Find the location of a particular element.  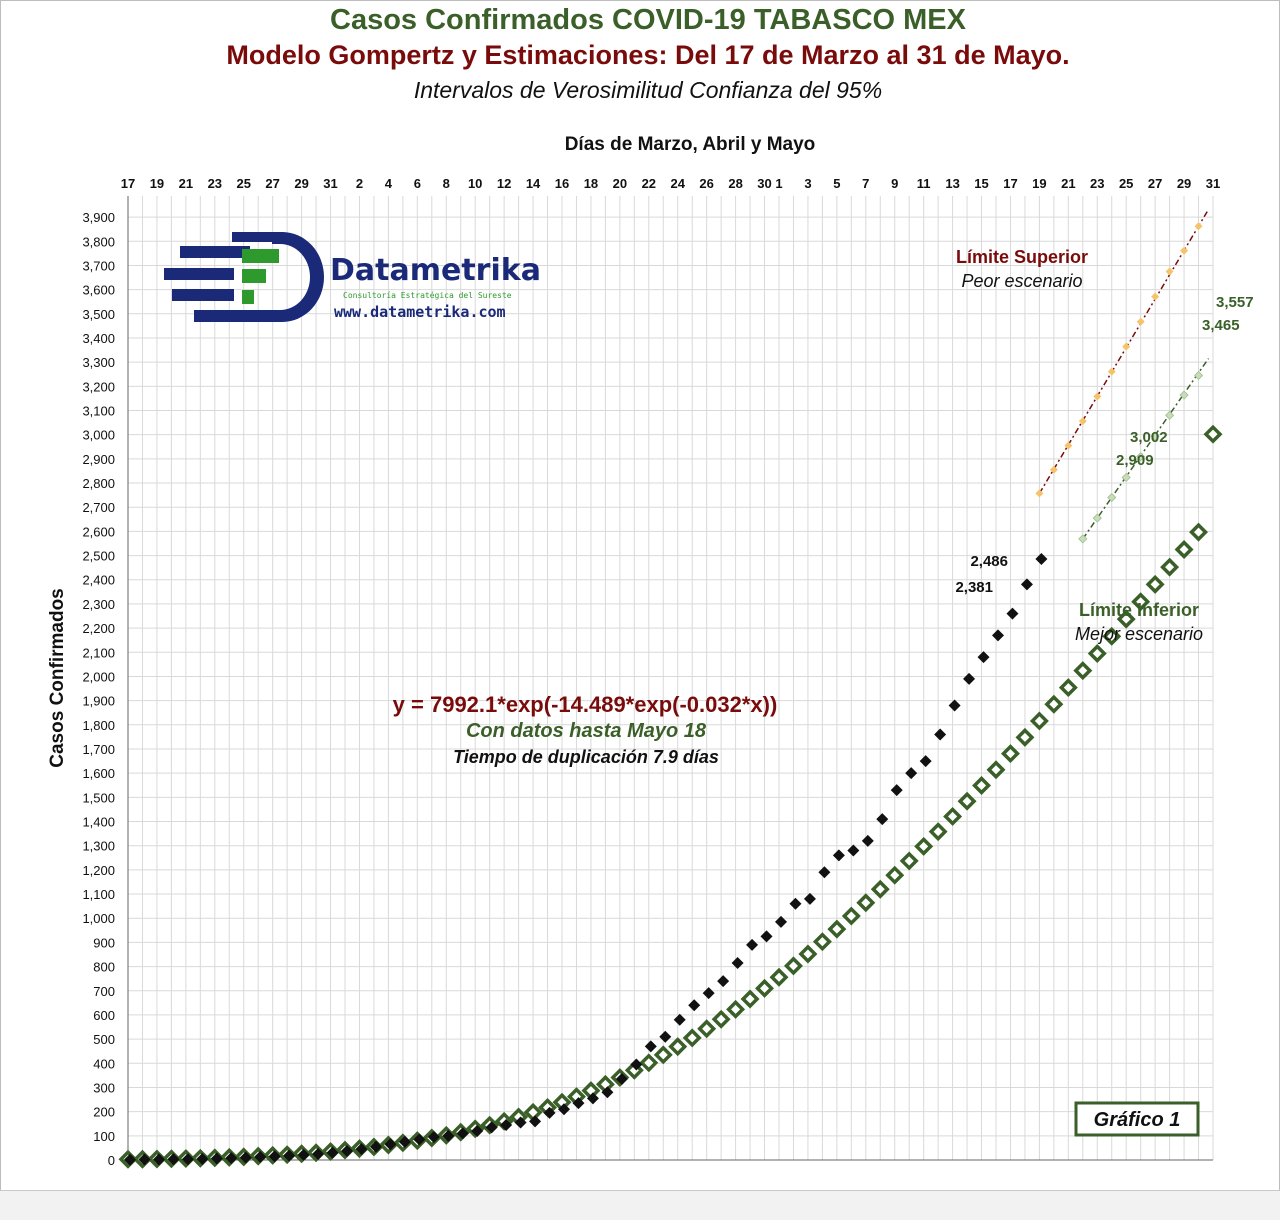

y-tick-label: 0 is located at coordinates (111, 1160).